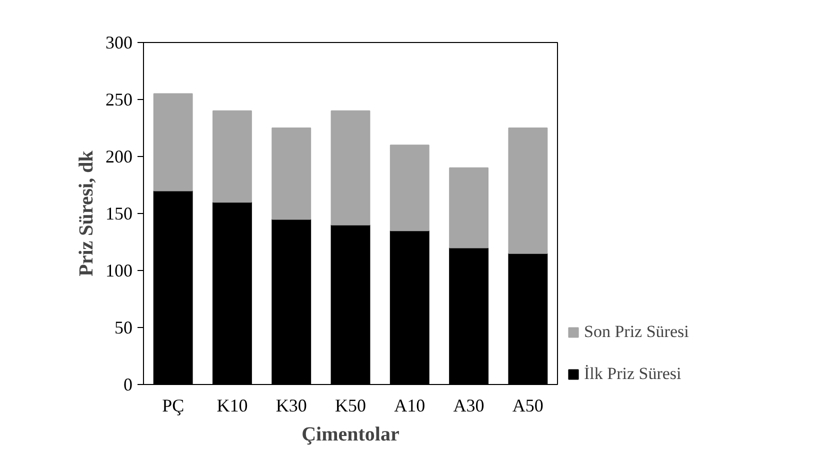  What do you see at coordinates (119, 270) in the screenshot?
I see `y-tick-label: 100` at bounding box center [119, 270].